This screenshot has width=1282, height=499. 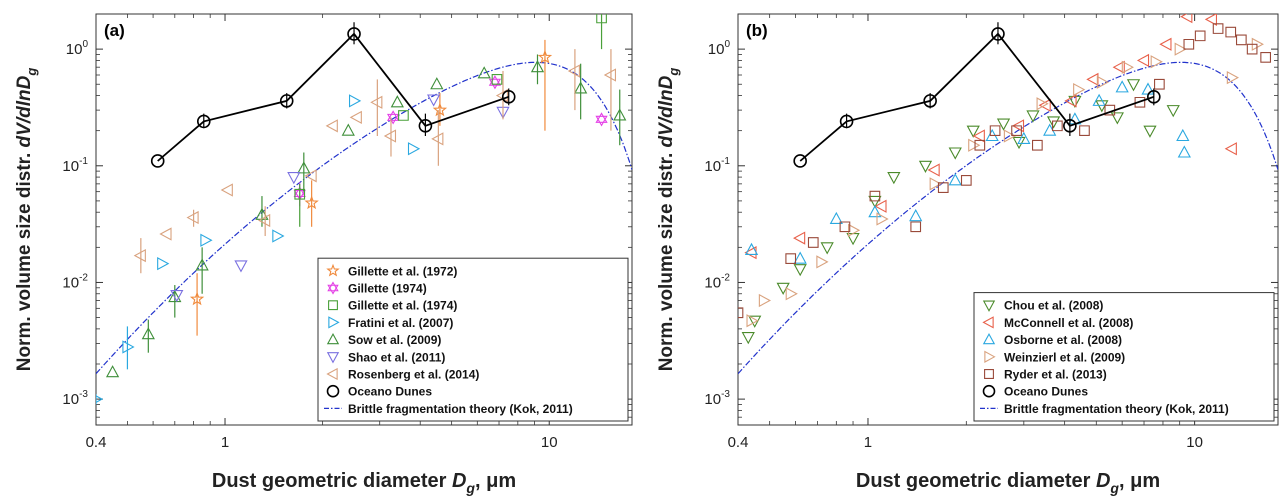 What do you see at coordinates (719, 48) in the screenshot?
I see `y-tick-label: 10⁰` at bounding box center [719, 48].